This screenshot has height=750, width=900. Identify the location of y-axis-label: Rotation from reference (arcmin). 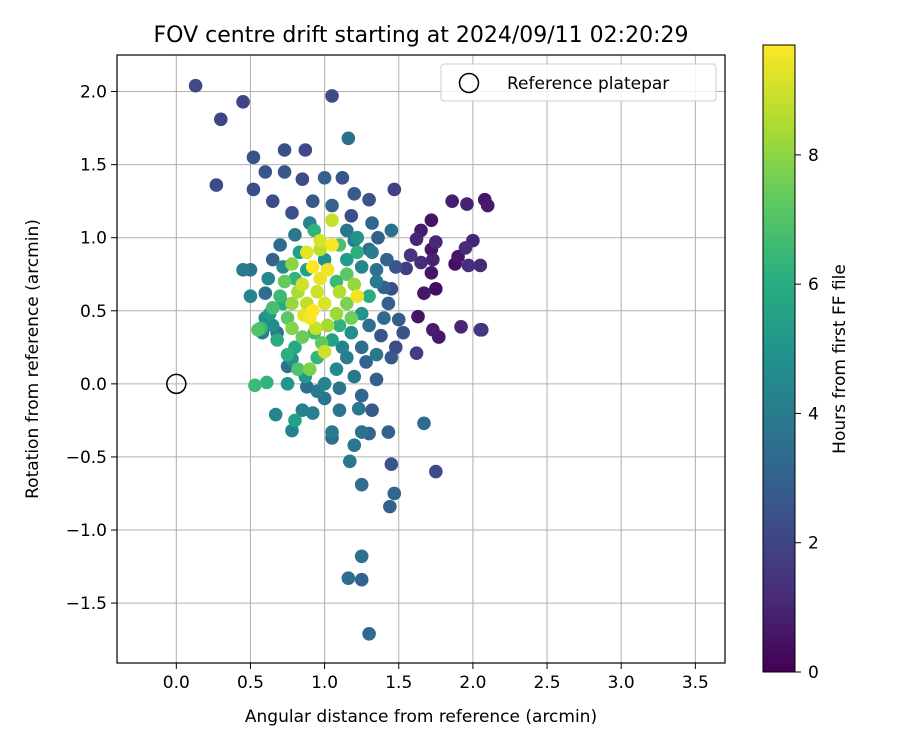
(33, 359).